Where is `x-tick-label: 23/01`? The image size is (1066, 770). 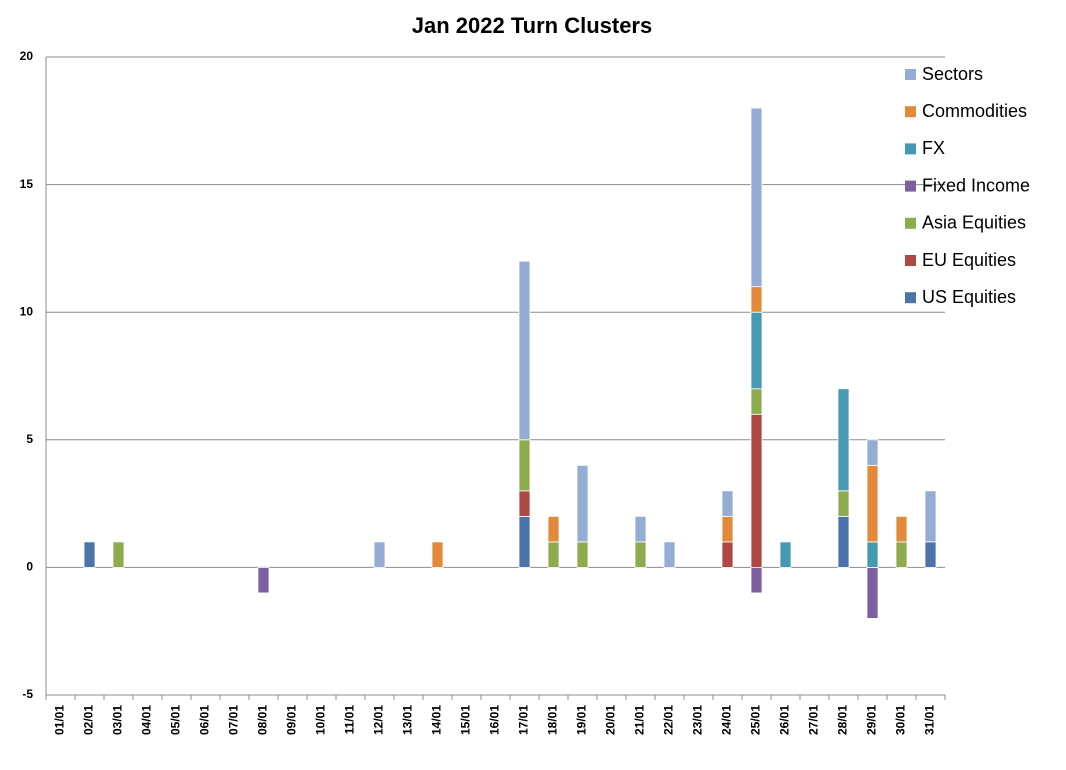 x-tick-label: 23/01 is located at coordinates (698, 720).